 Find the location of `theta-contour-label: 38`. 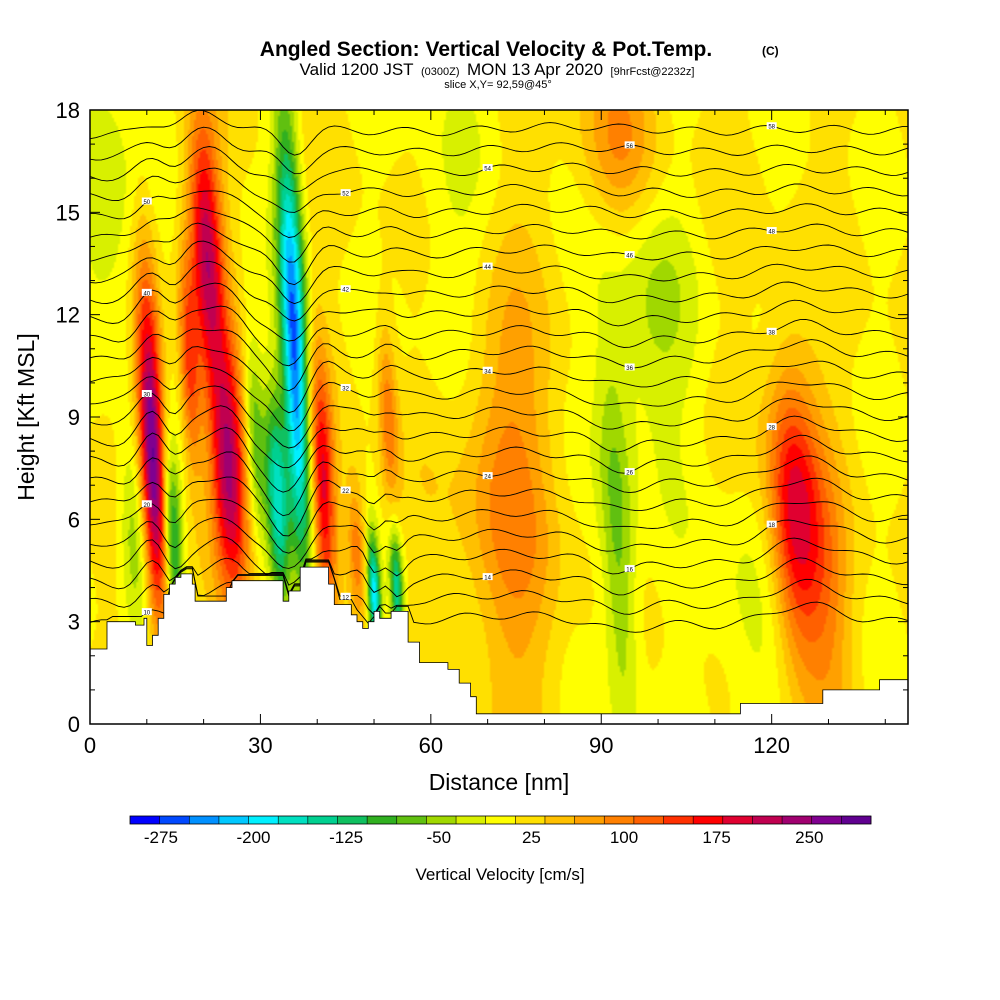

theta-contour-label: 38 is located at coordinates (771, 333).